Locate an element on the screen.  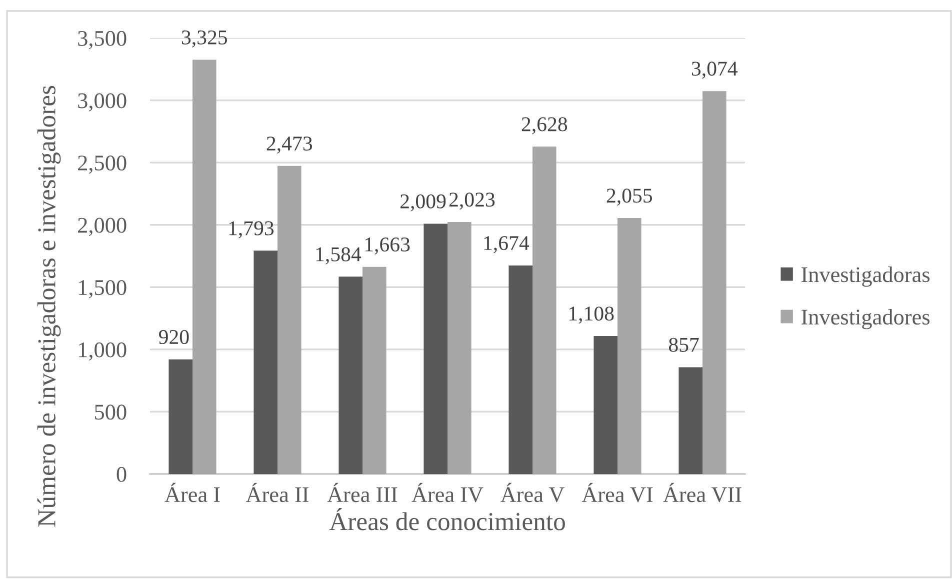
data-label: 1,663 is located at coordinates (387, 245).